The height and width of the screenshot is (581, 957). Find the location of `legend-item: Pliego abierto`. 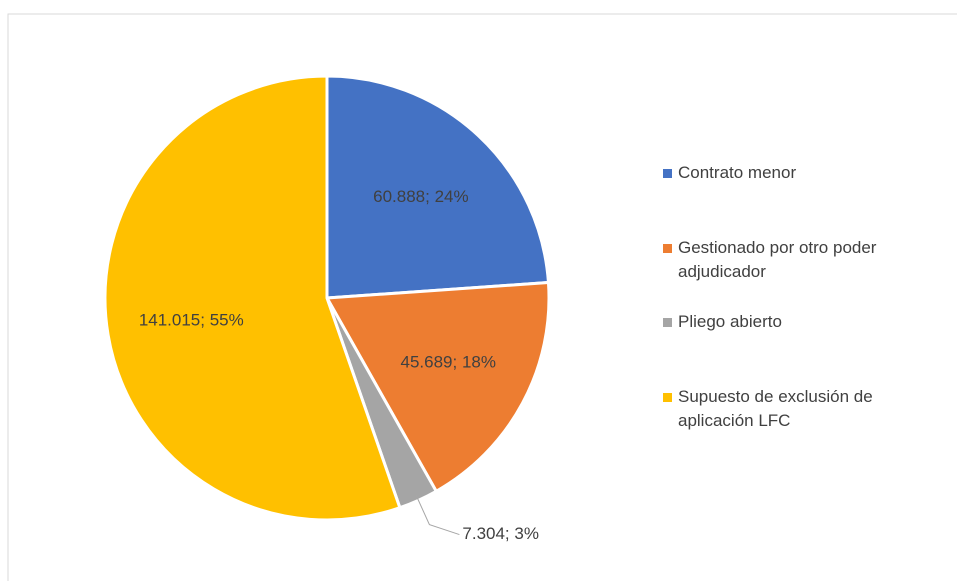

legend-item: Pliego abierto is located at coordinates (803, 322).